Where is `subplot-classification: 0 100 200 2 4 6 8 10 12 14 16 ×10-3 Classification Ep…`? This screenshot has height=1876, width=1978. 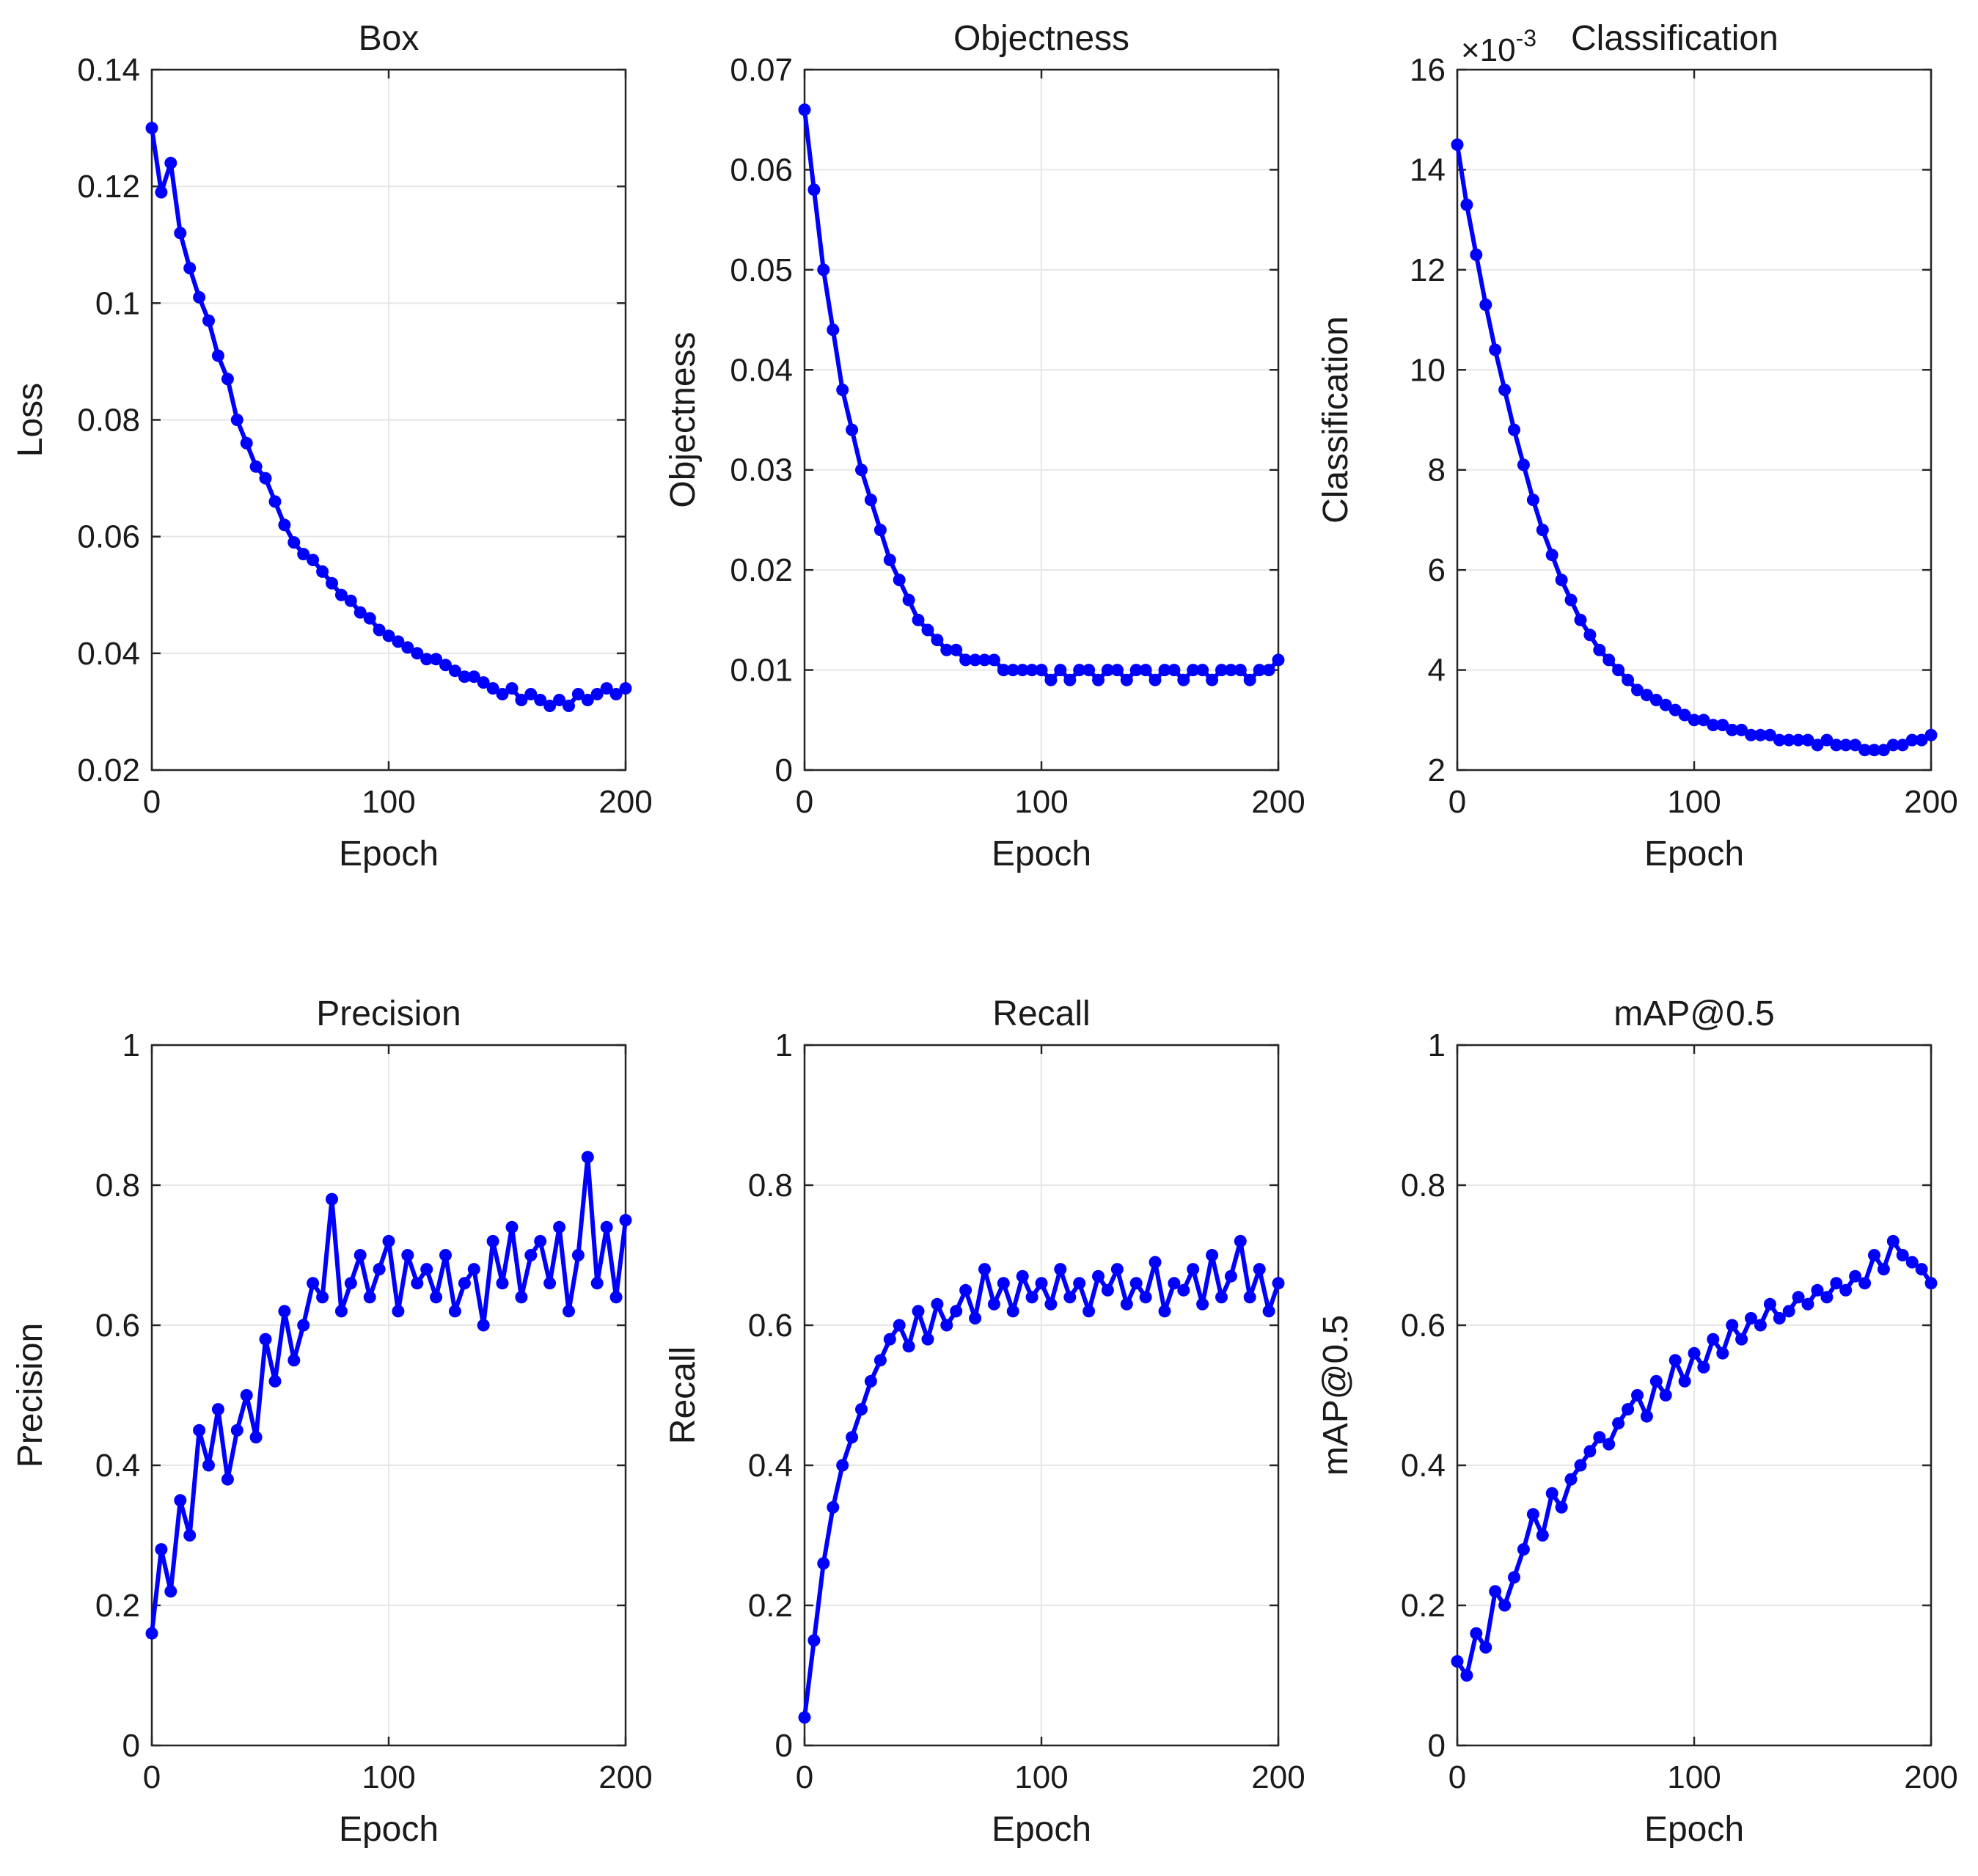
subplot-classification: 0 100 200 2 4 6 8 10 12 14 16 ×10-3 Classification Ep… is located at coordinates (1637, 446).